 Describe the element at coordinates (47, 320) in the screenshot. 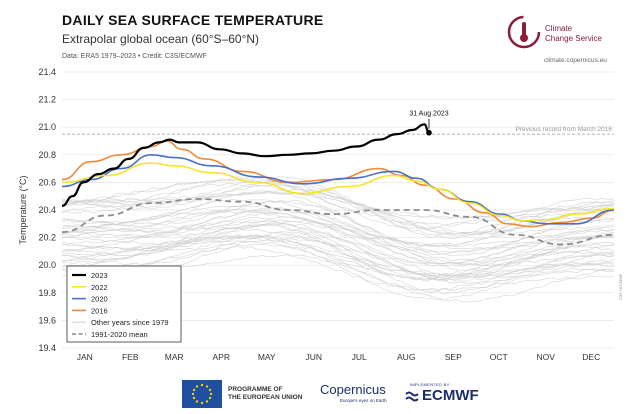

I see `y-tick-label: 19.6` at that location.